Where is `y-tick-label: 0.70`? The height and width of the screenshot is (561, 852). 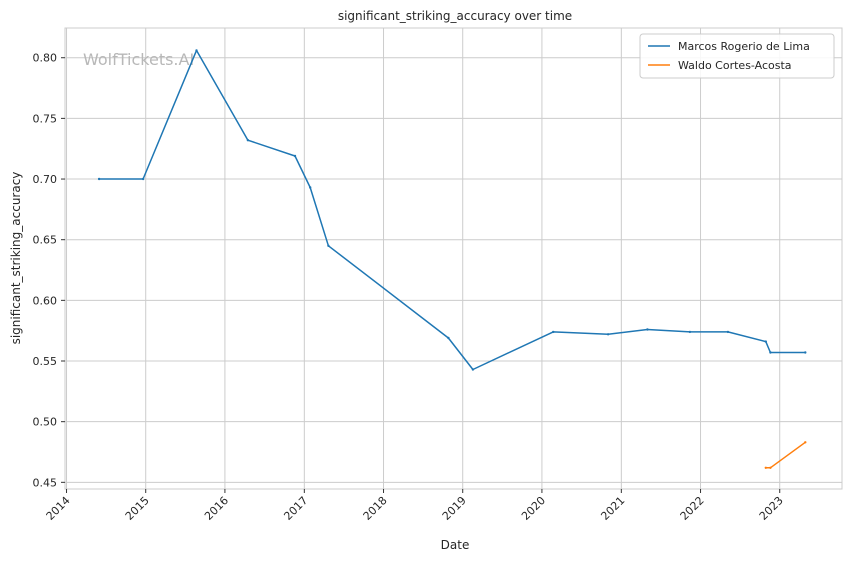
y-tick-label: 0.70 is located at coordinates (45, 179).